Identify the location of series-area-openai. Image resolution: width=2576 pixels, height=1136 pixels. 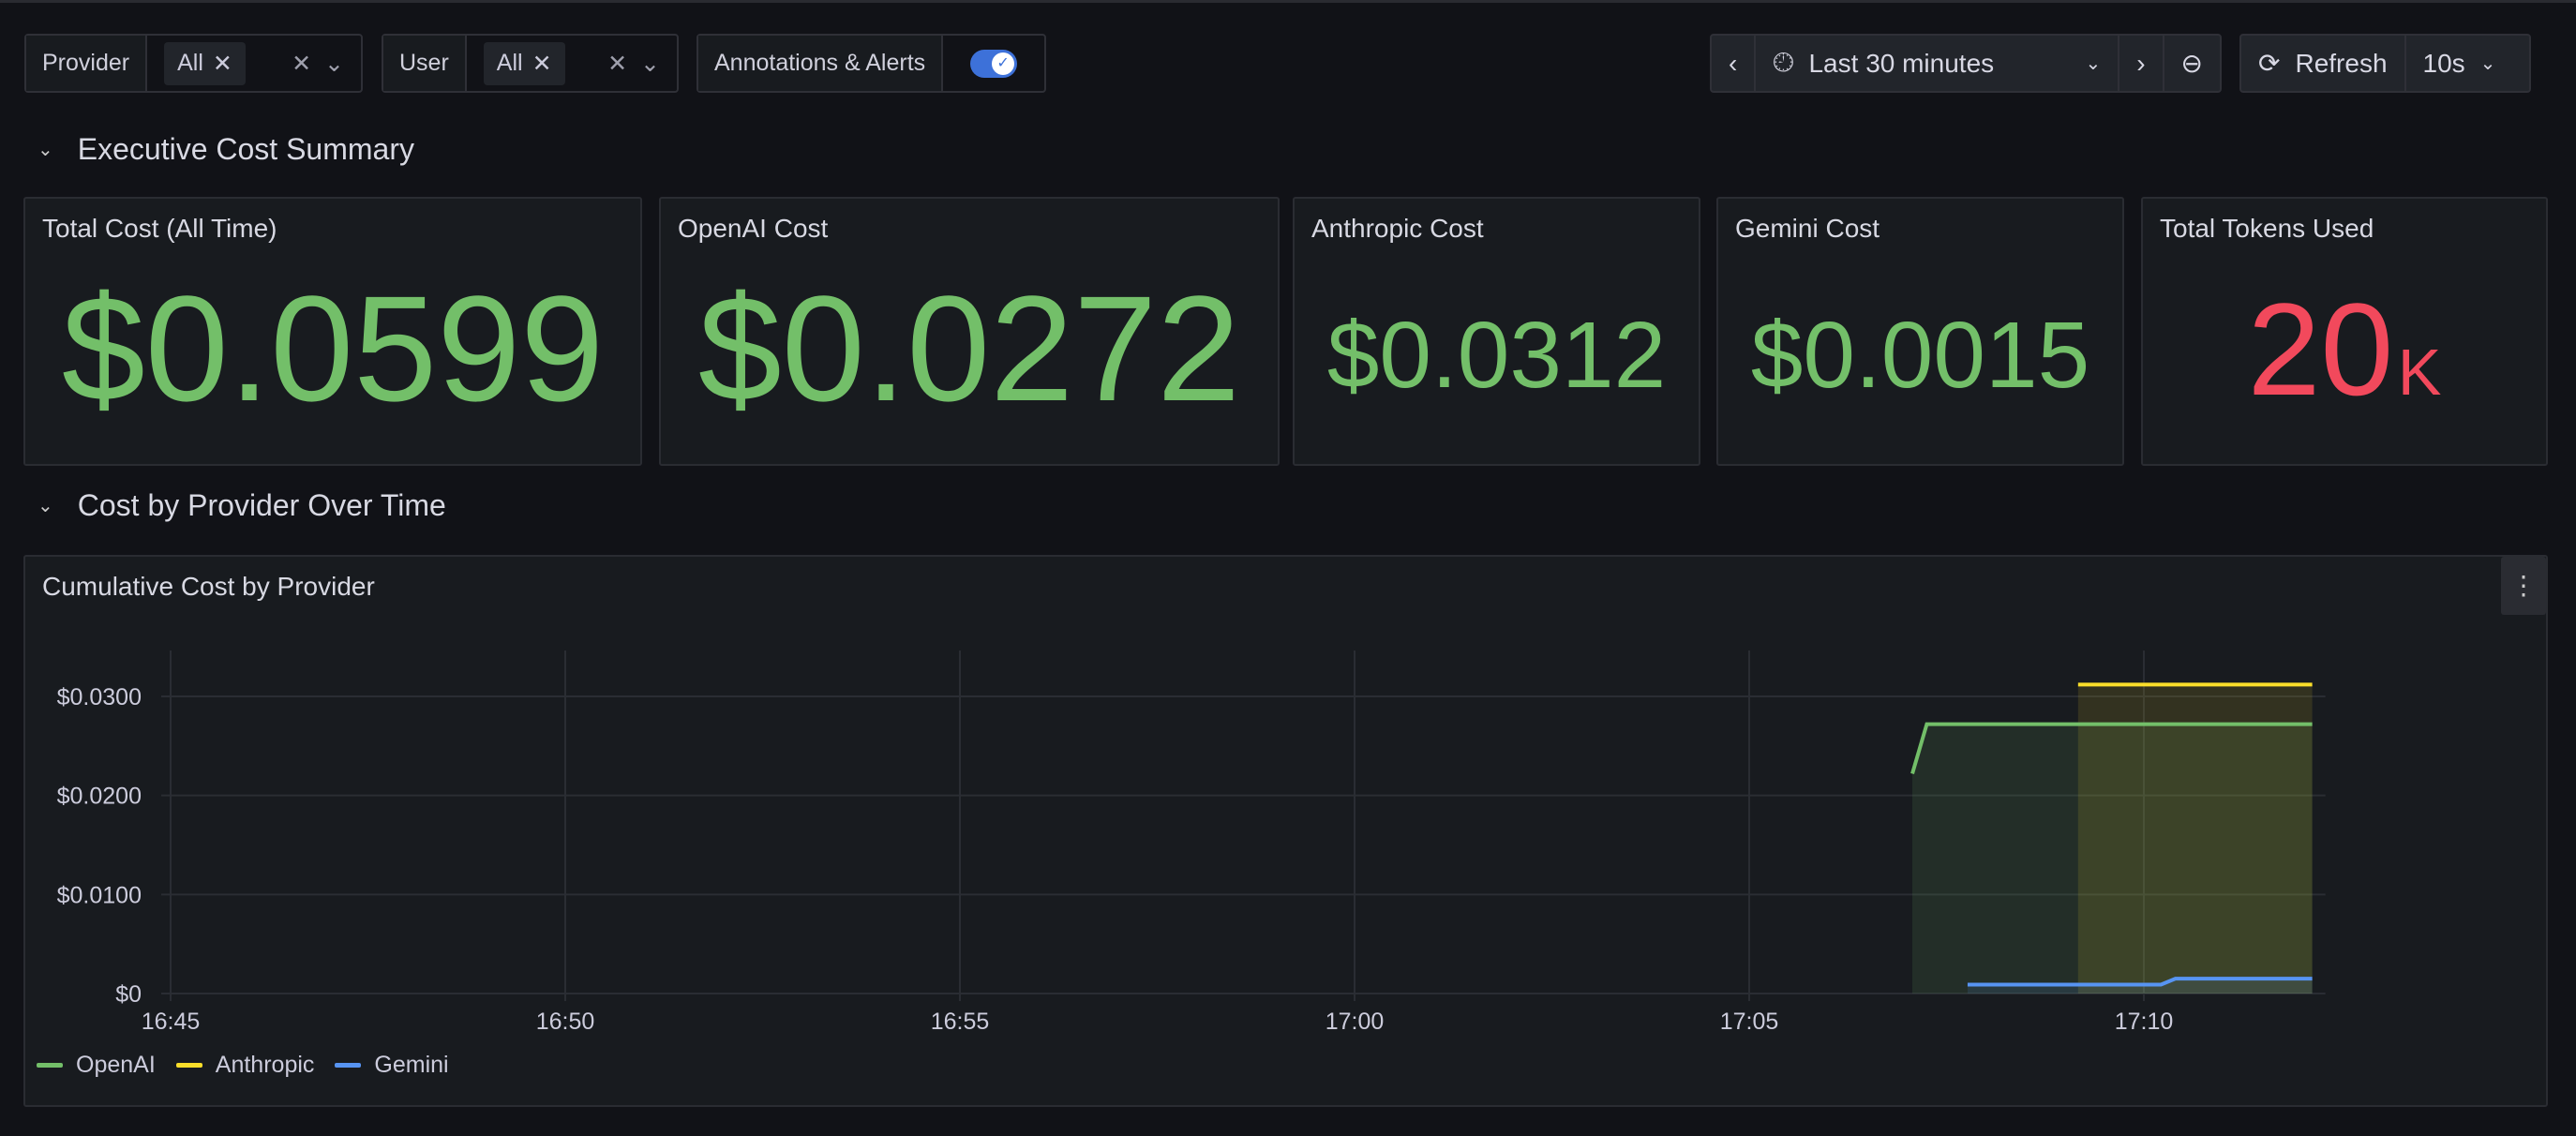
(2113, 859).